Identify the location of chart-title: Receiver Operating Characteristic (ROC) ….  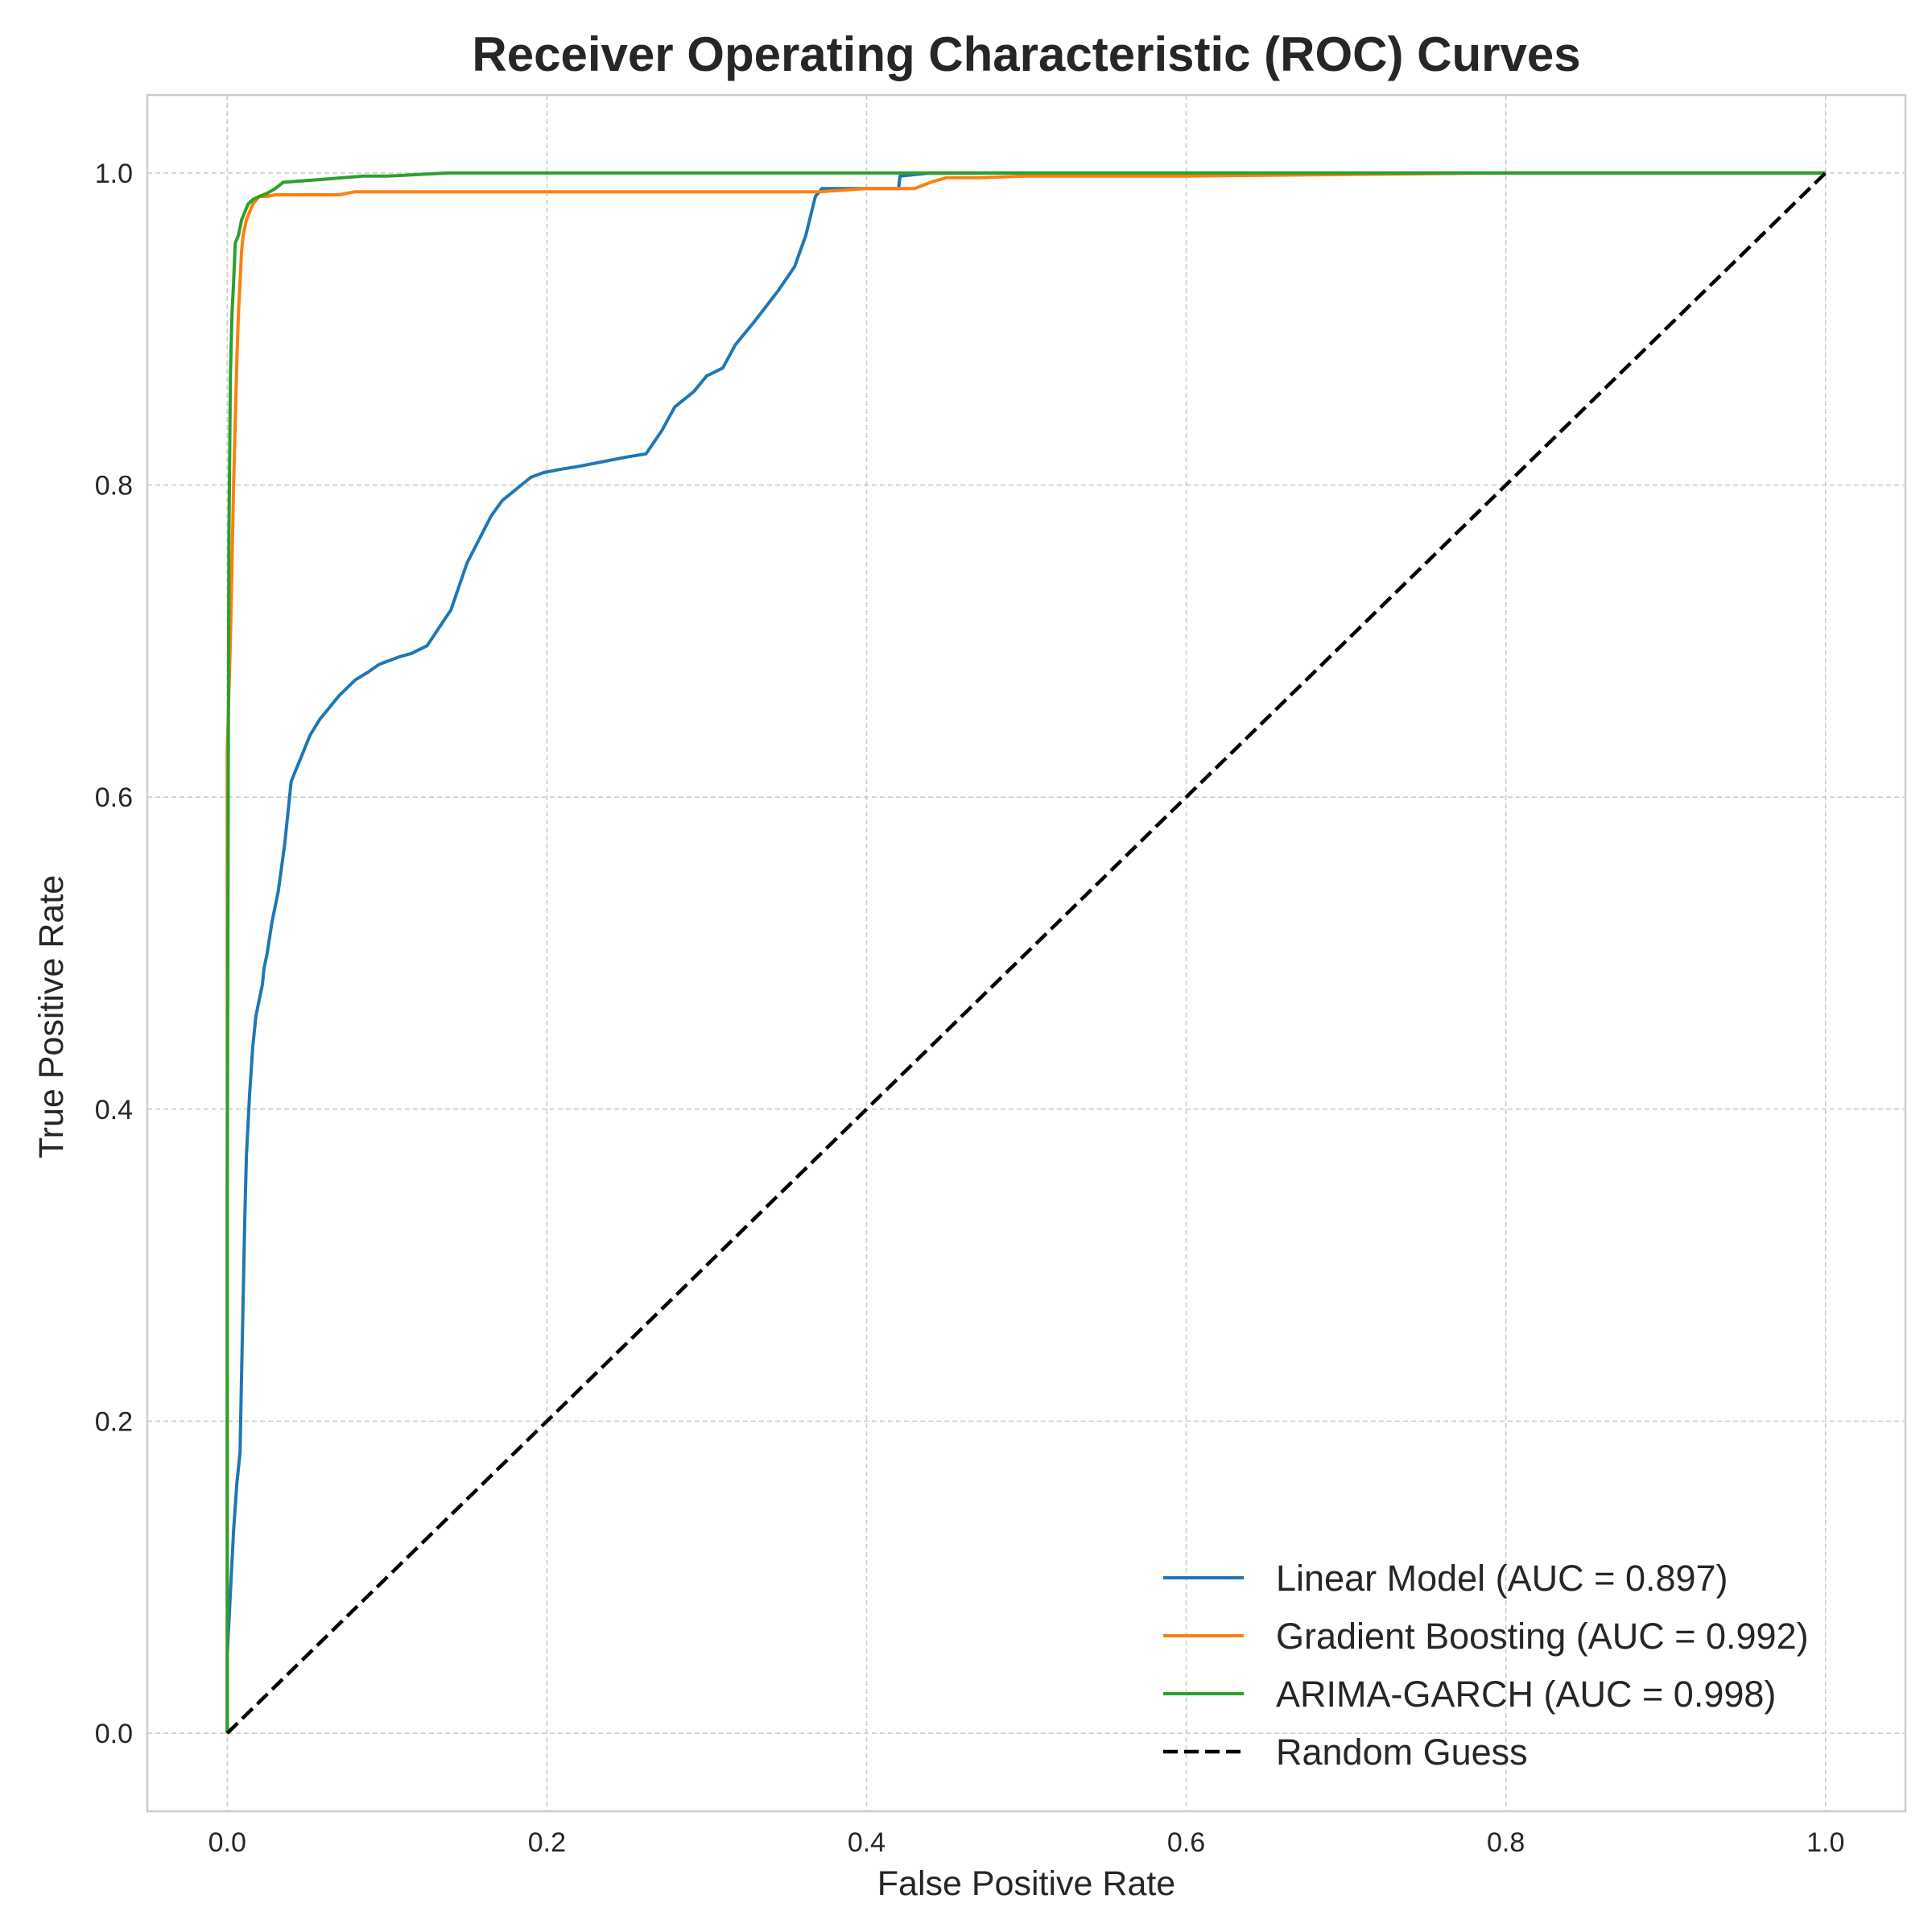
(1026, 54).